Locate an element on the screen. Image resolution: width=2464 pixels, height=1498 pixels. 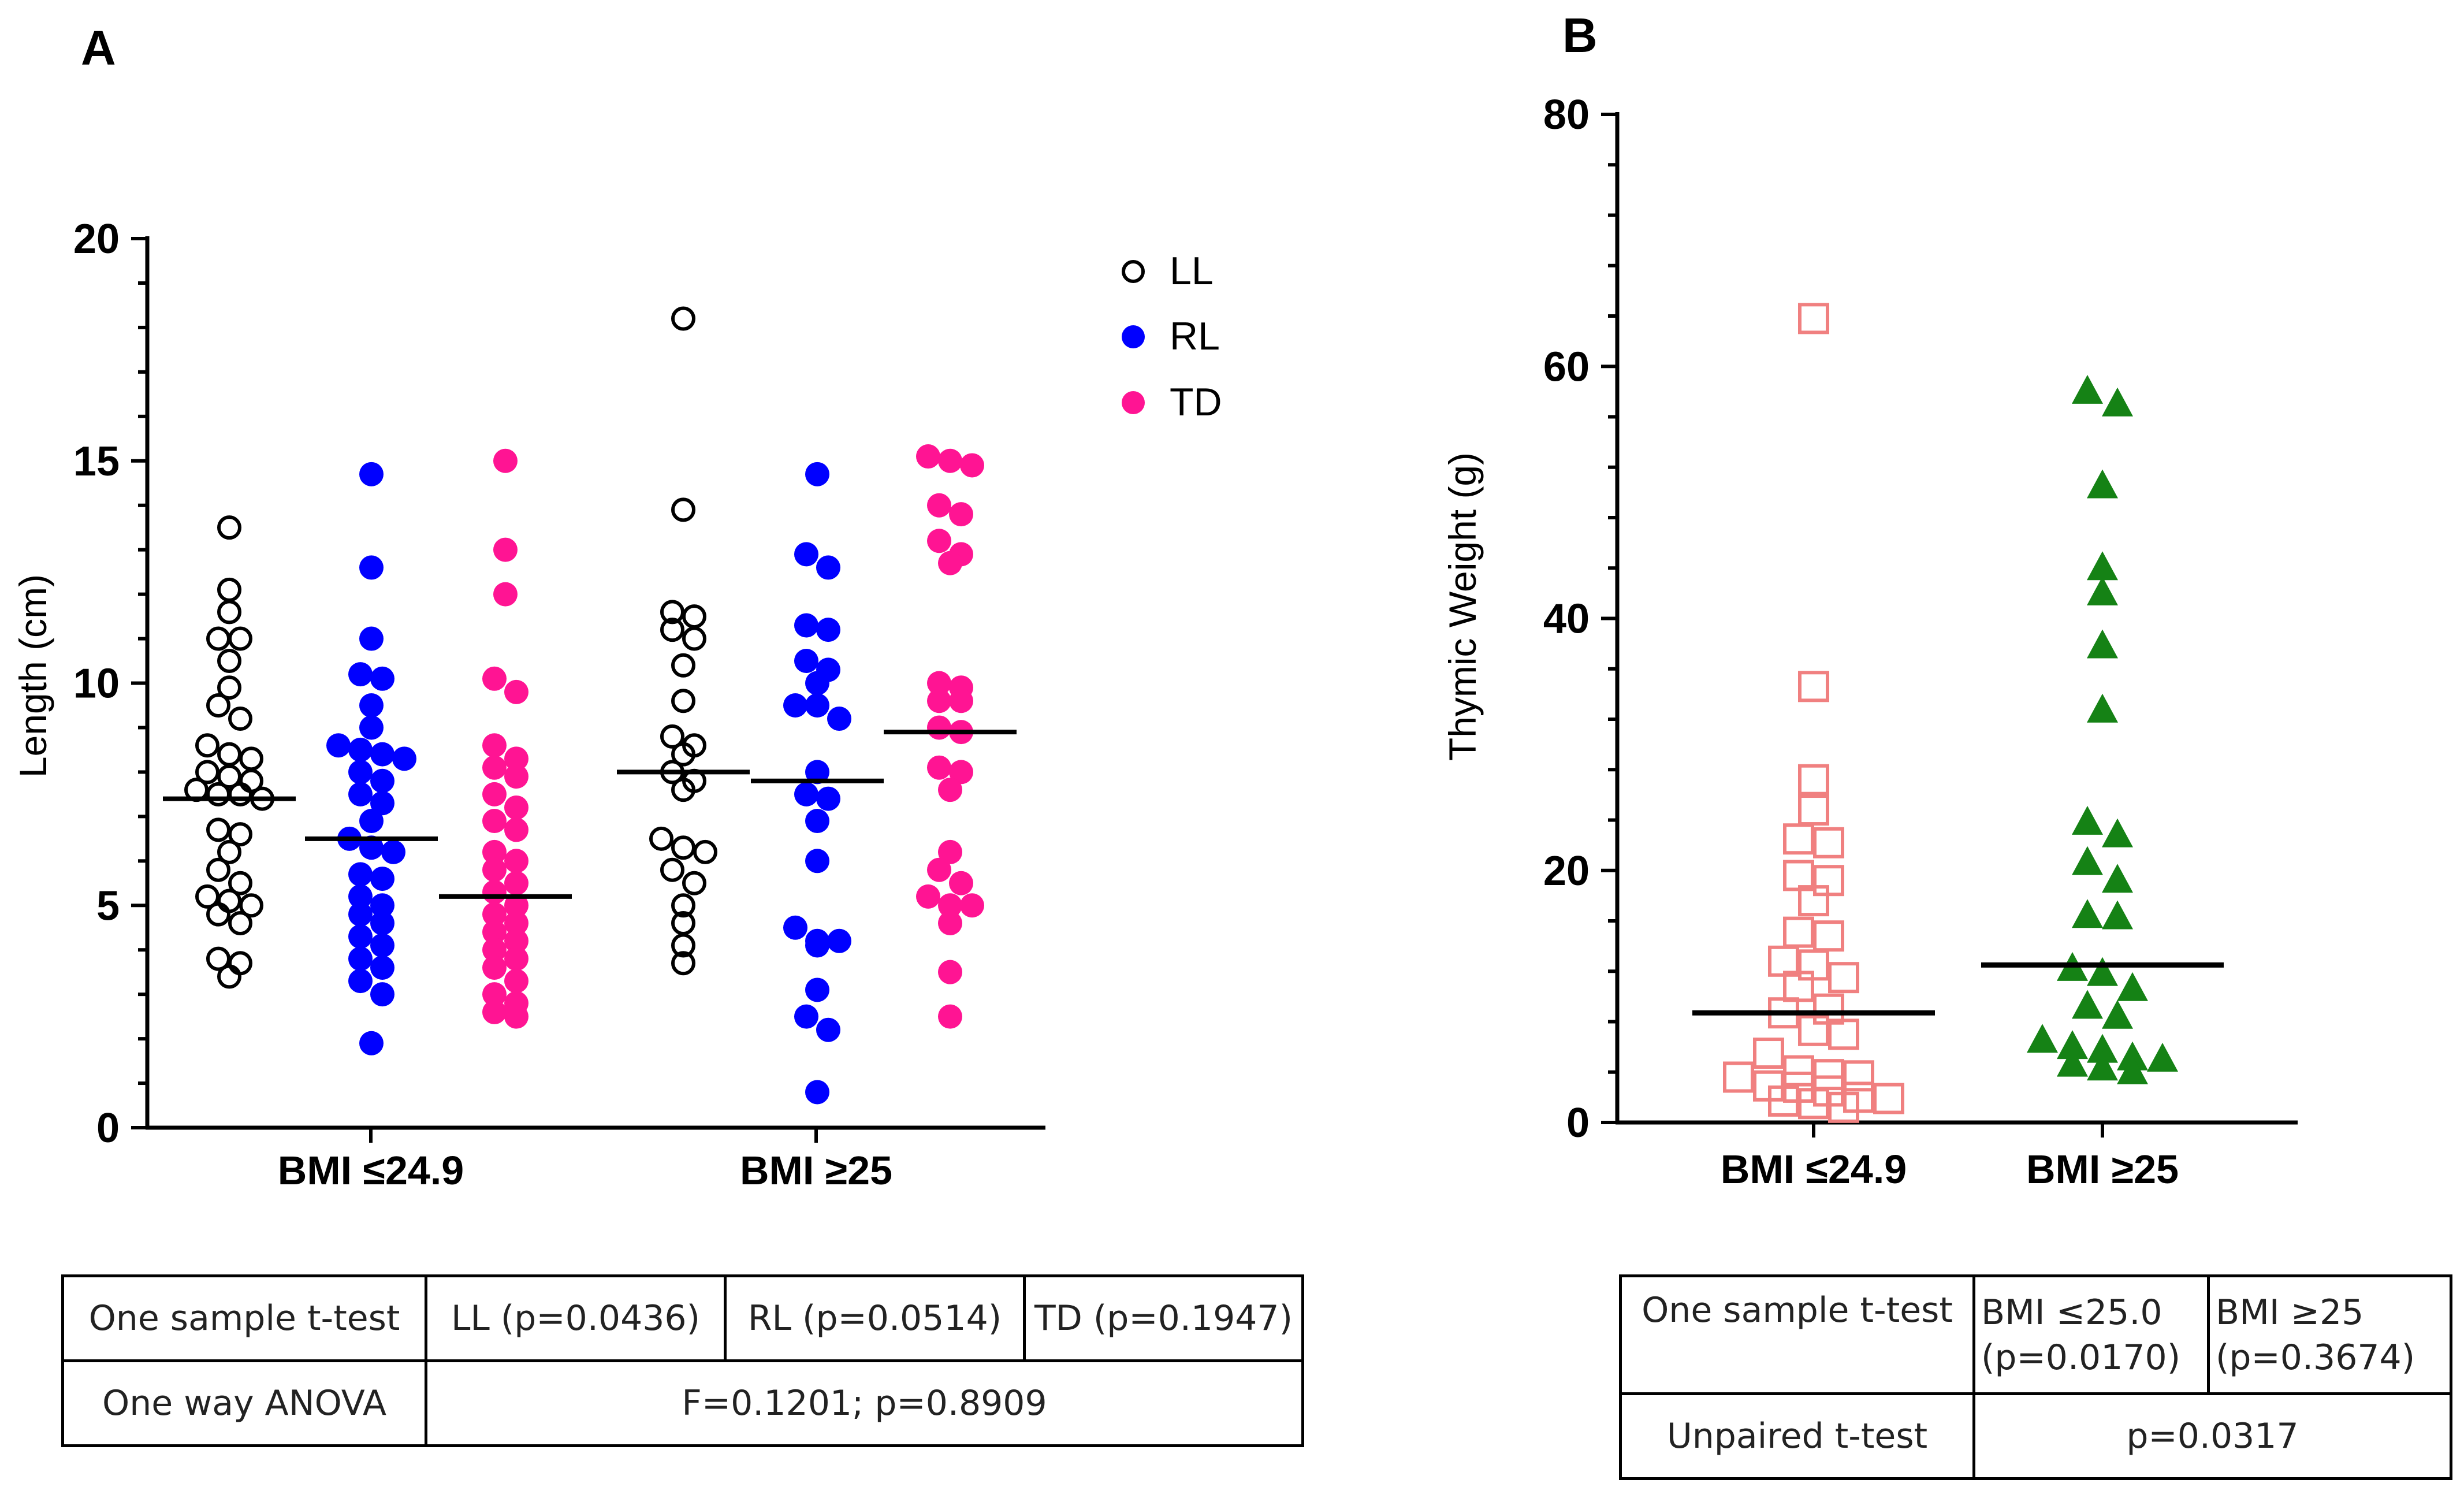
panel-a-label: A is located at coordinates (98, 48).